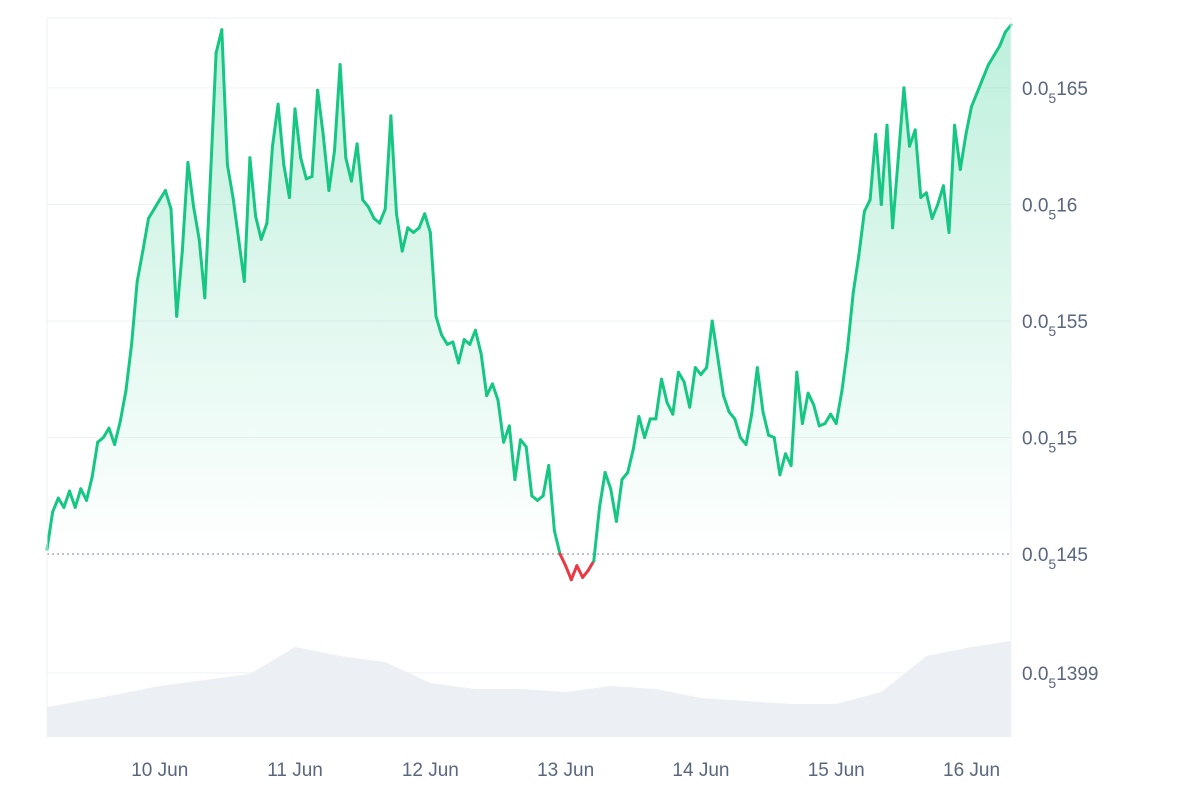 This screenshot has height=800, width=1200. I want to click on x-tick-label: 14 Jun, so click(700, 770).